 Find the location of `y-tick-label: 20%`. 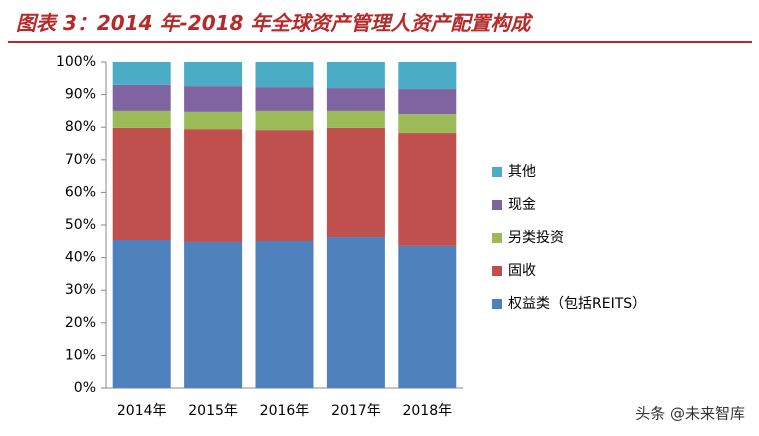

y-tick-label: 20% is located at coordinates (80, 323).